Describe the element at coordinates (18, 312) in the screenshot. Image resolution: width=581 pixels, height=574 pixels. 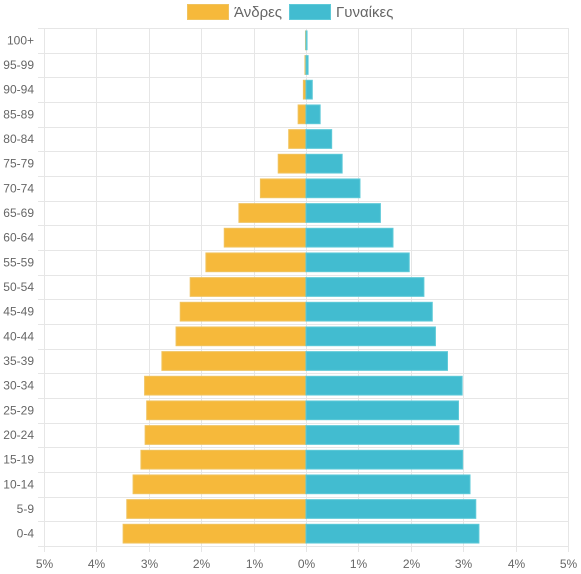
I see `y-tick-label: 45-49` at that location.